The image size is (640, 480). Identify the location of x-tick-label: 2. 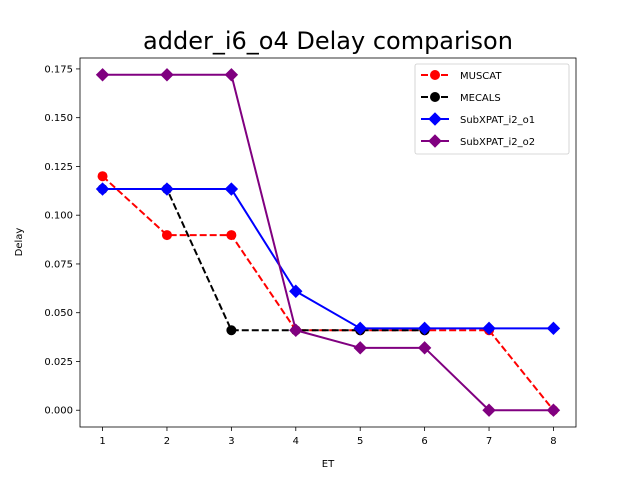
(167, 441).